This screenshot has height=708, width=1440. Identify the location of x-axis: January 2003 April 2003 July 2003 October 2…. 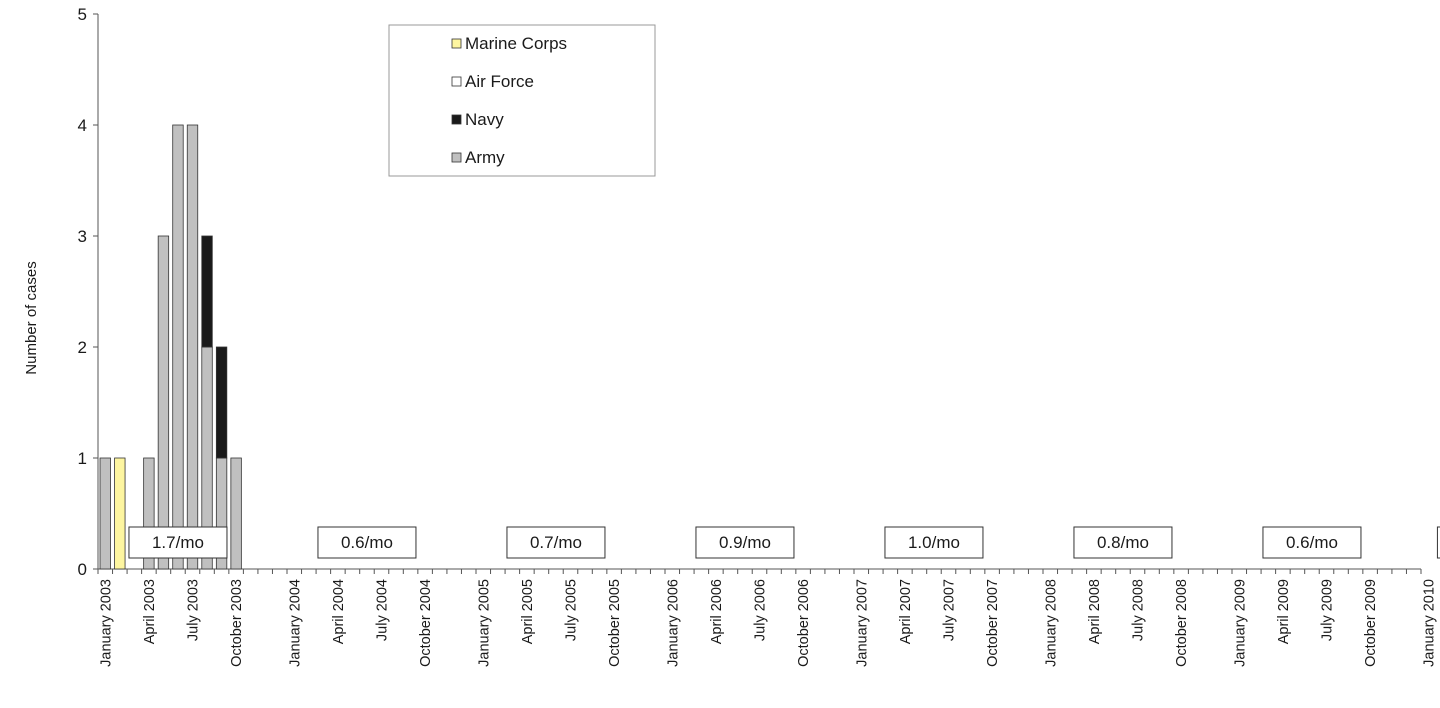
(767, 617).